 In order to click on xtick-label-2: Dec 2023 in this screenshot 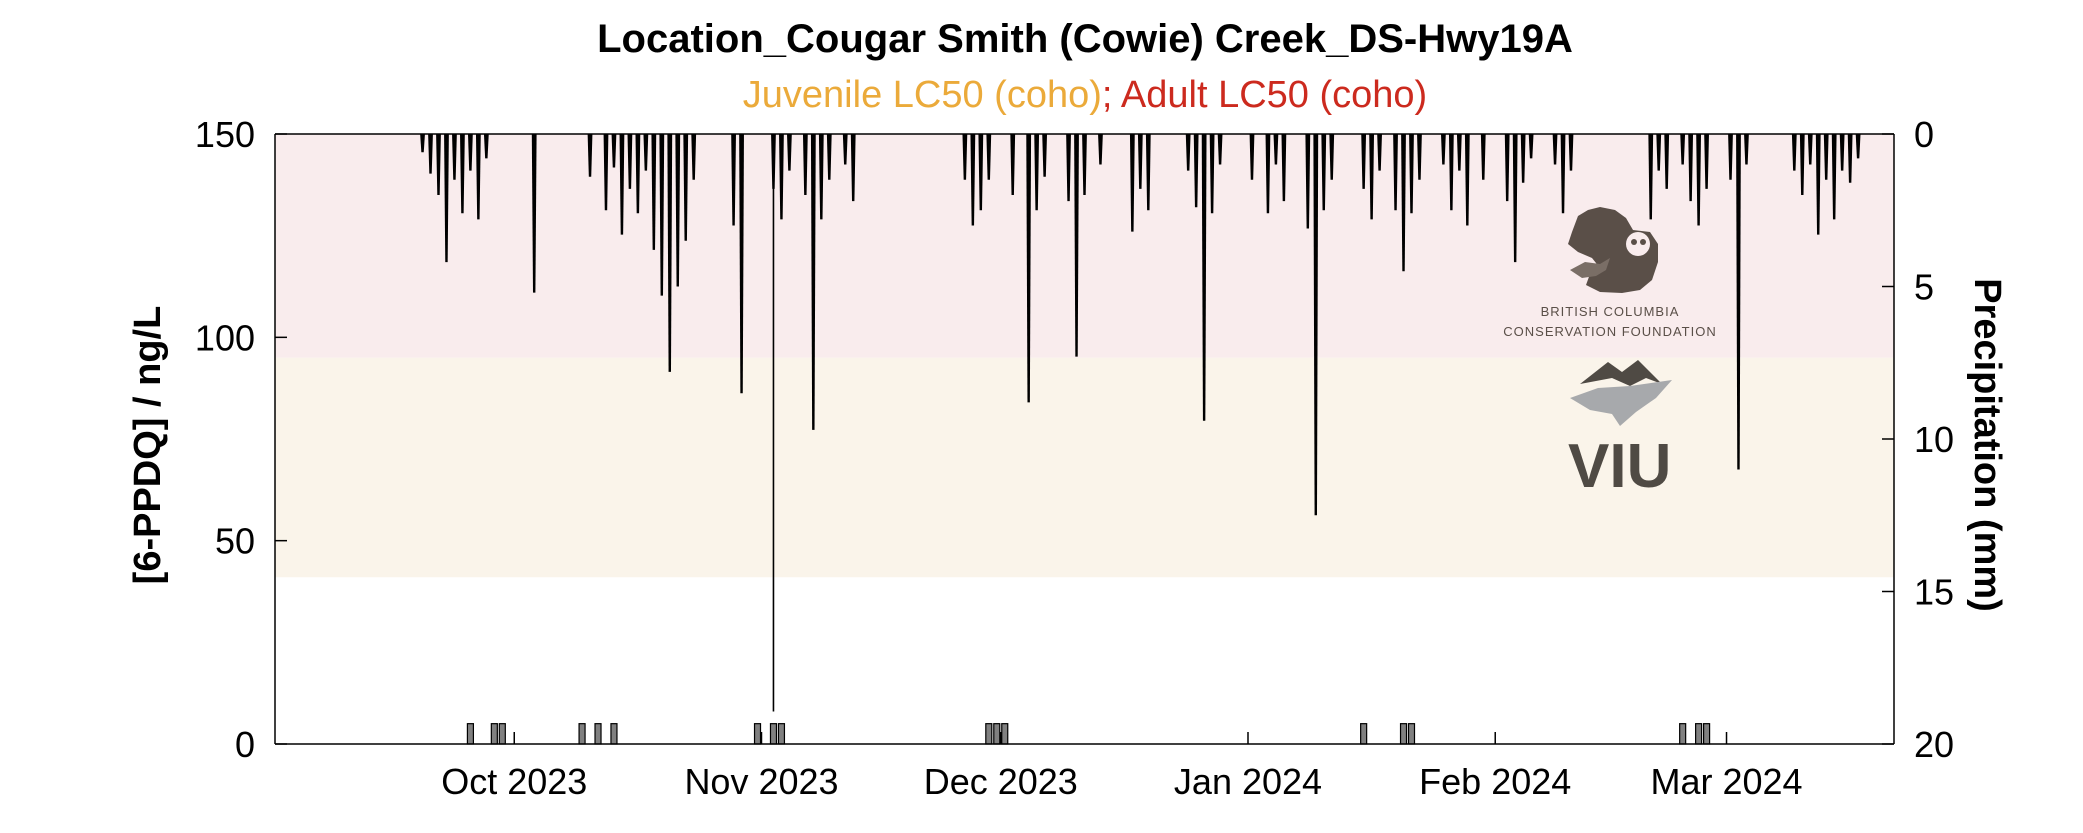, I will do `click(1001, 781)`.